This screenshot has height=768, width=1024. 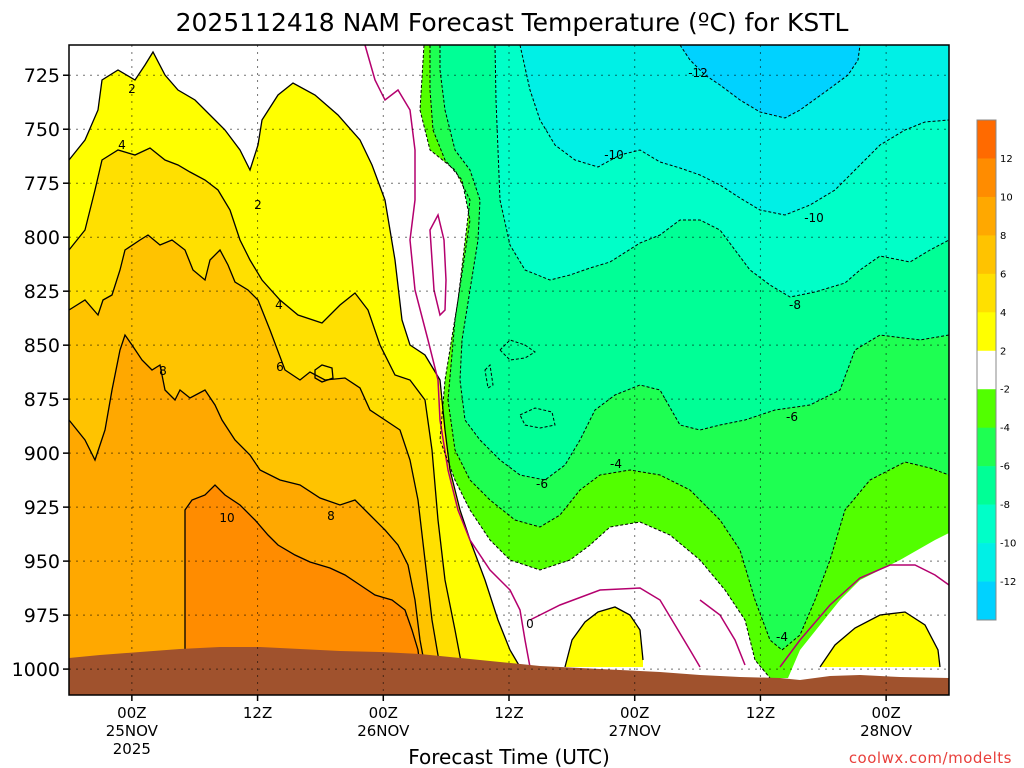 I want to click on y-tick-label: 925, so click(x=42, y=508).